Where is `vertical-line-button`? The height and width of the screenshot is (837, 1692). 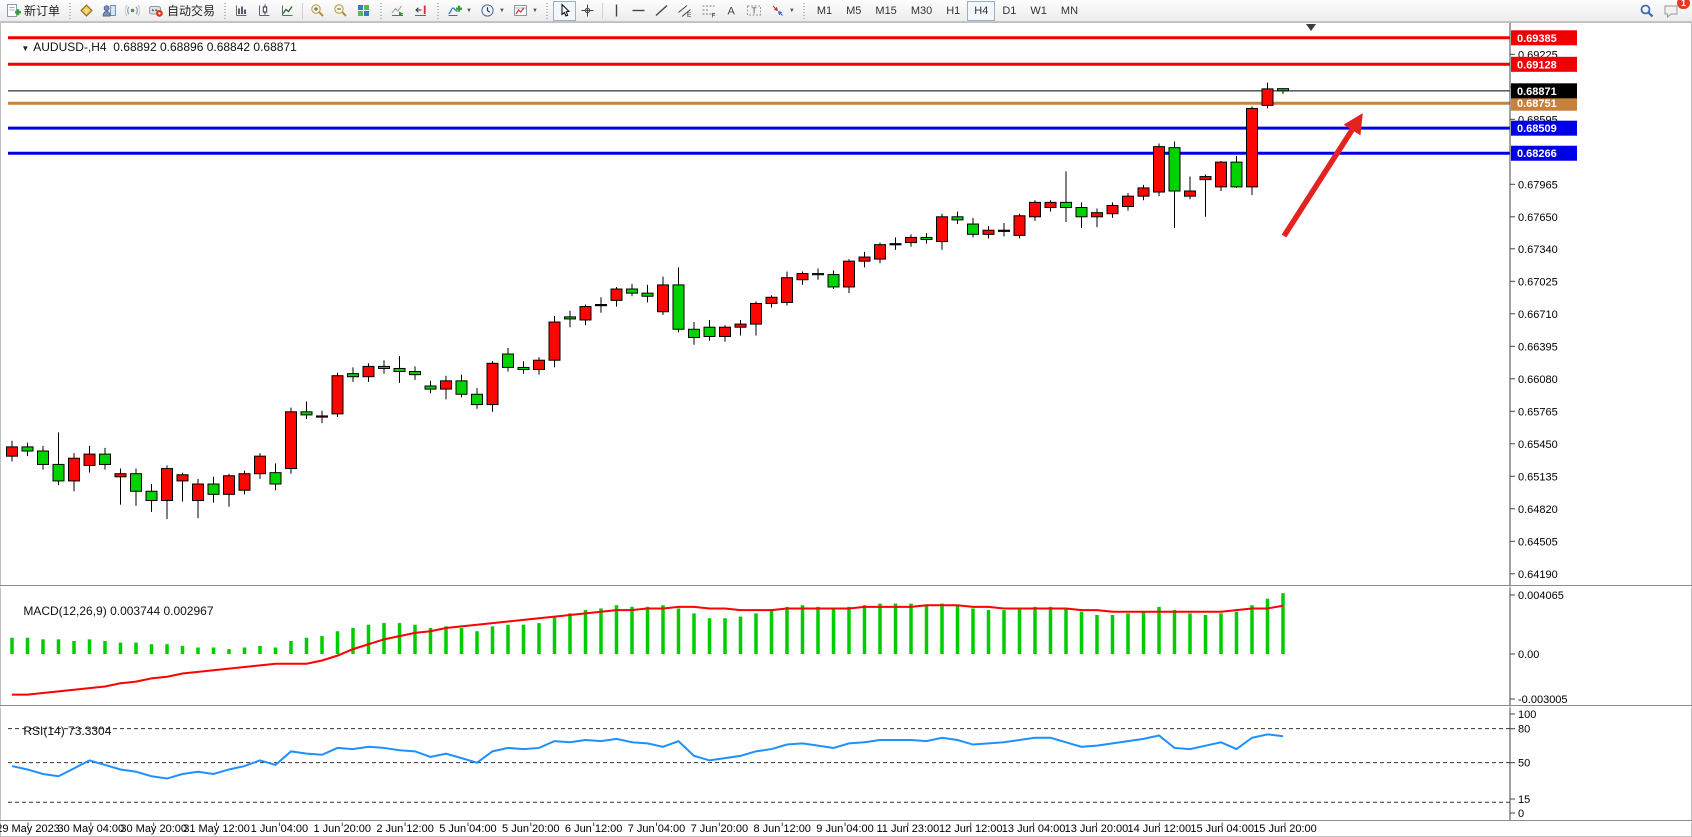
vertical-line-button is located at coordinates (616, 11).